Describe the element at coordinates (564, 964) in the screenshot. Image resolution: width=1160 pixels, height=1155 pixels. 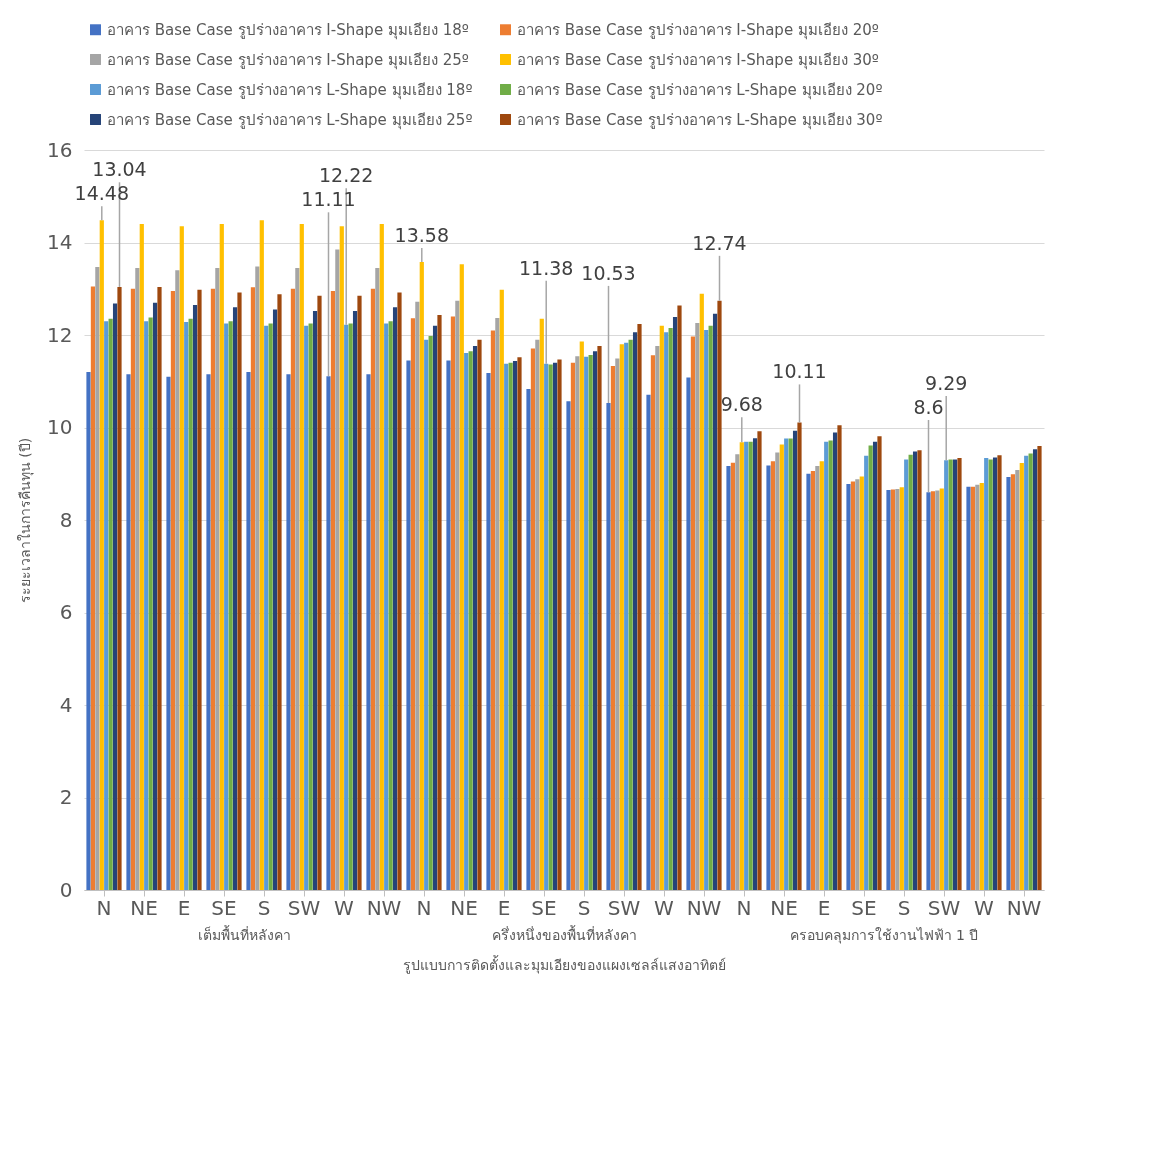
I see `x-axis-title: รูปแบบการติดตั้งและมุมเอียงของแผงเซลล์แสงอาทิตย์` at that location.